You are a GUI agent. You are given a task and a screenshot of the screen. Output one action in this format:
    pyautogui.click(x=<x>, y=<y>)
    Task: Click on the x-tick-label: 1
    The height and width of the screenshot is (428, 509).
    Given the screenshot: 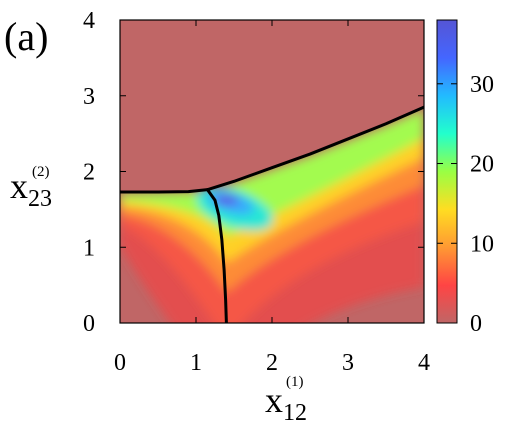 What is the action you would take?
    pyautogui.click(x=196, y=363)
    